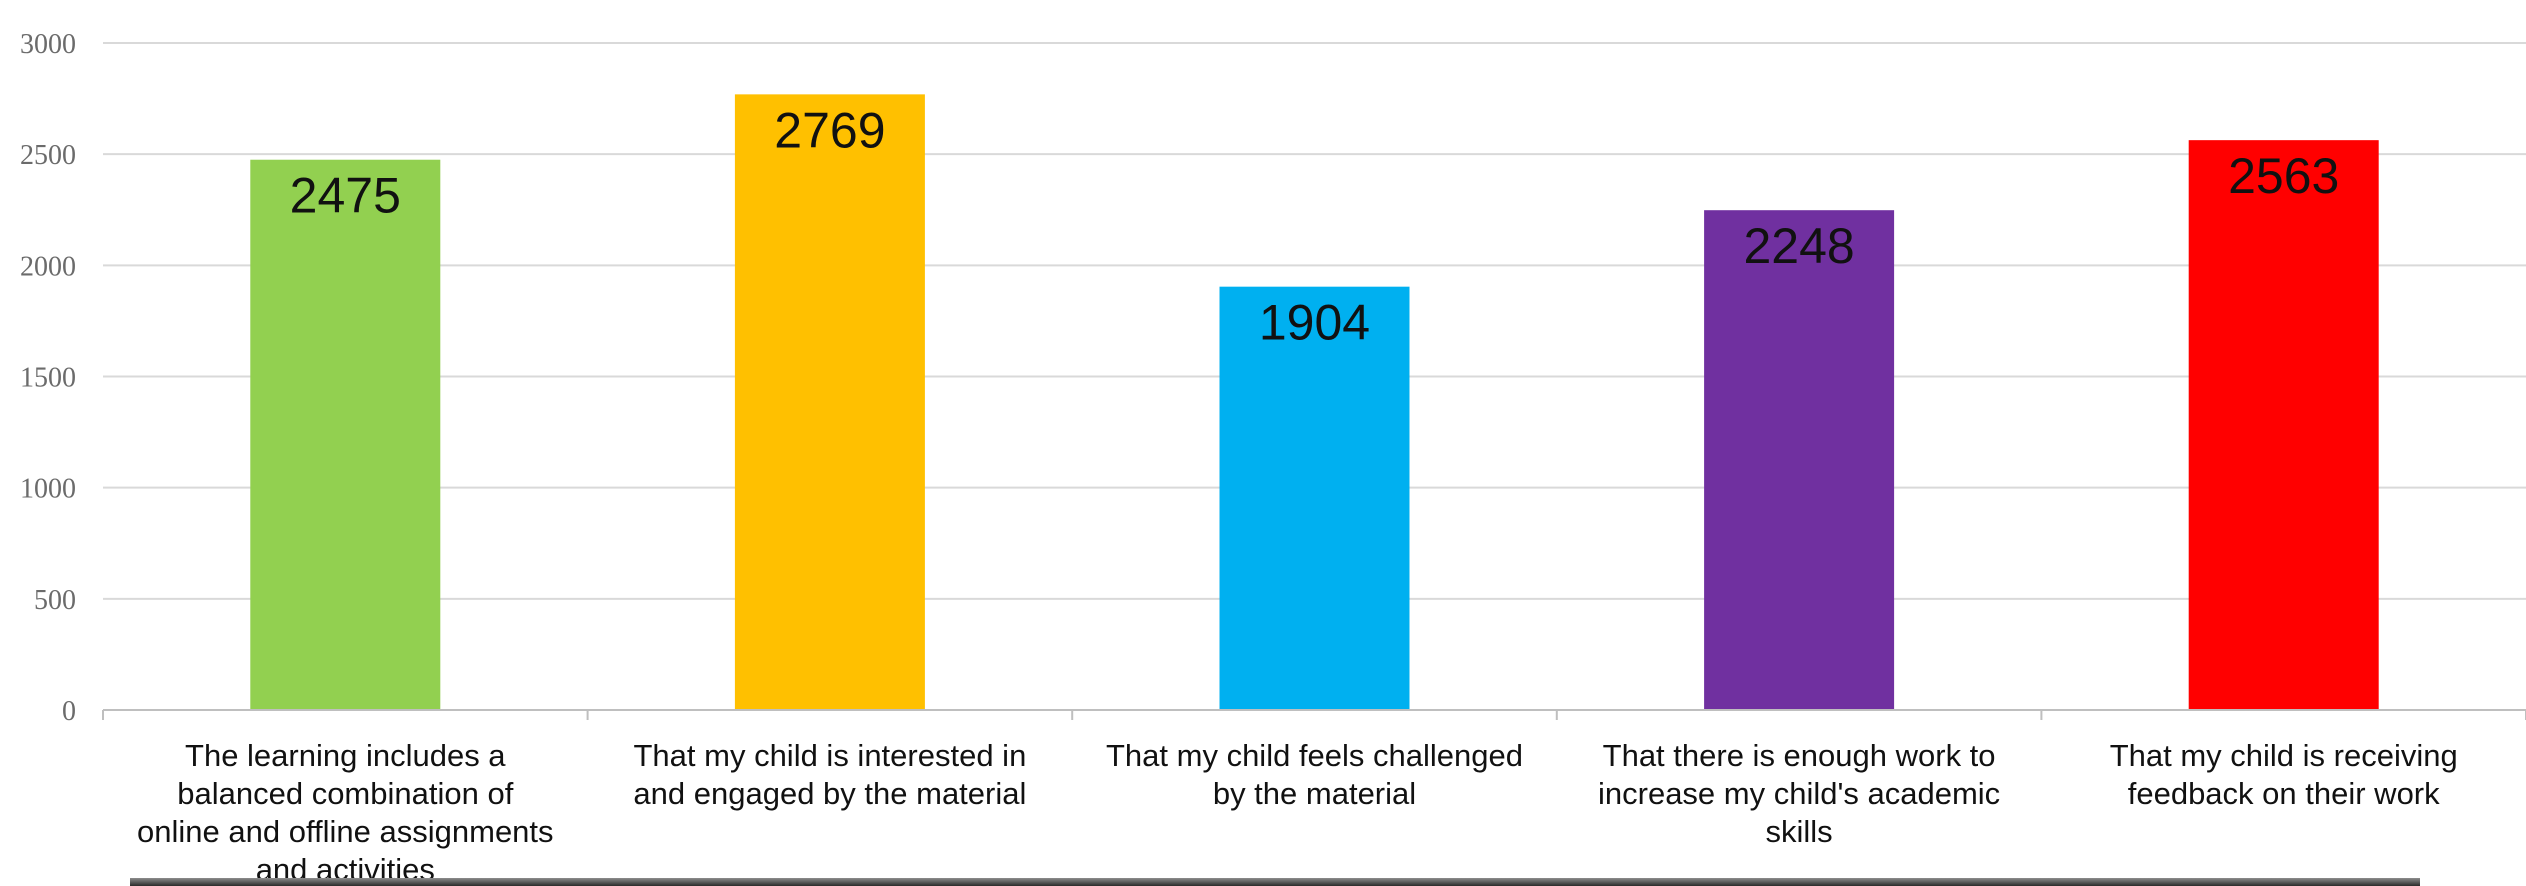 The width and height of the screenshot is (2526, 886). I want to click on category-label: skills, so click(1799, 831).